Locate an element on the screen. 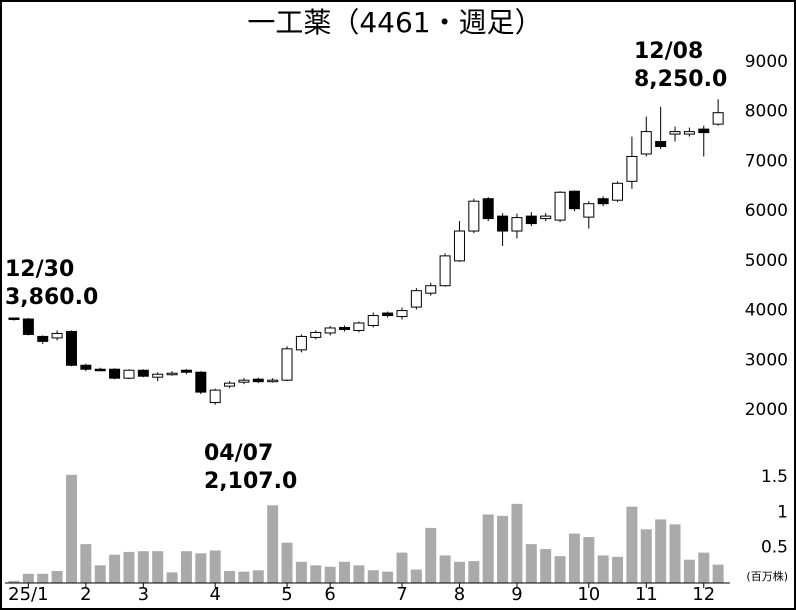 This screenshot has height=610, width=796. volume-tick-label: 0.5 is located at coordinates (774, 548).